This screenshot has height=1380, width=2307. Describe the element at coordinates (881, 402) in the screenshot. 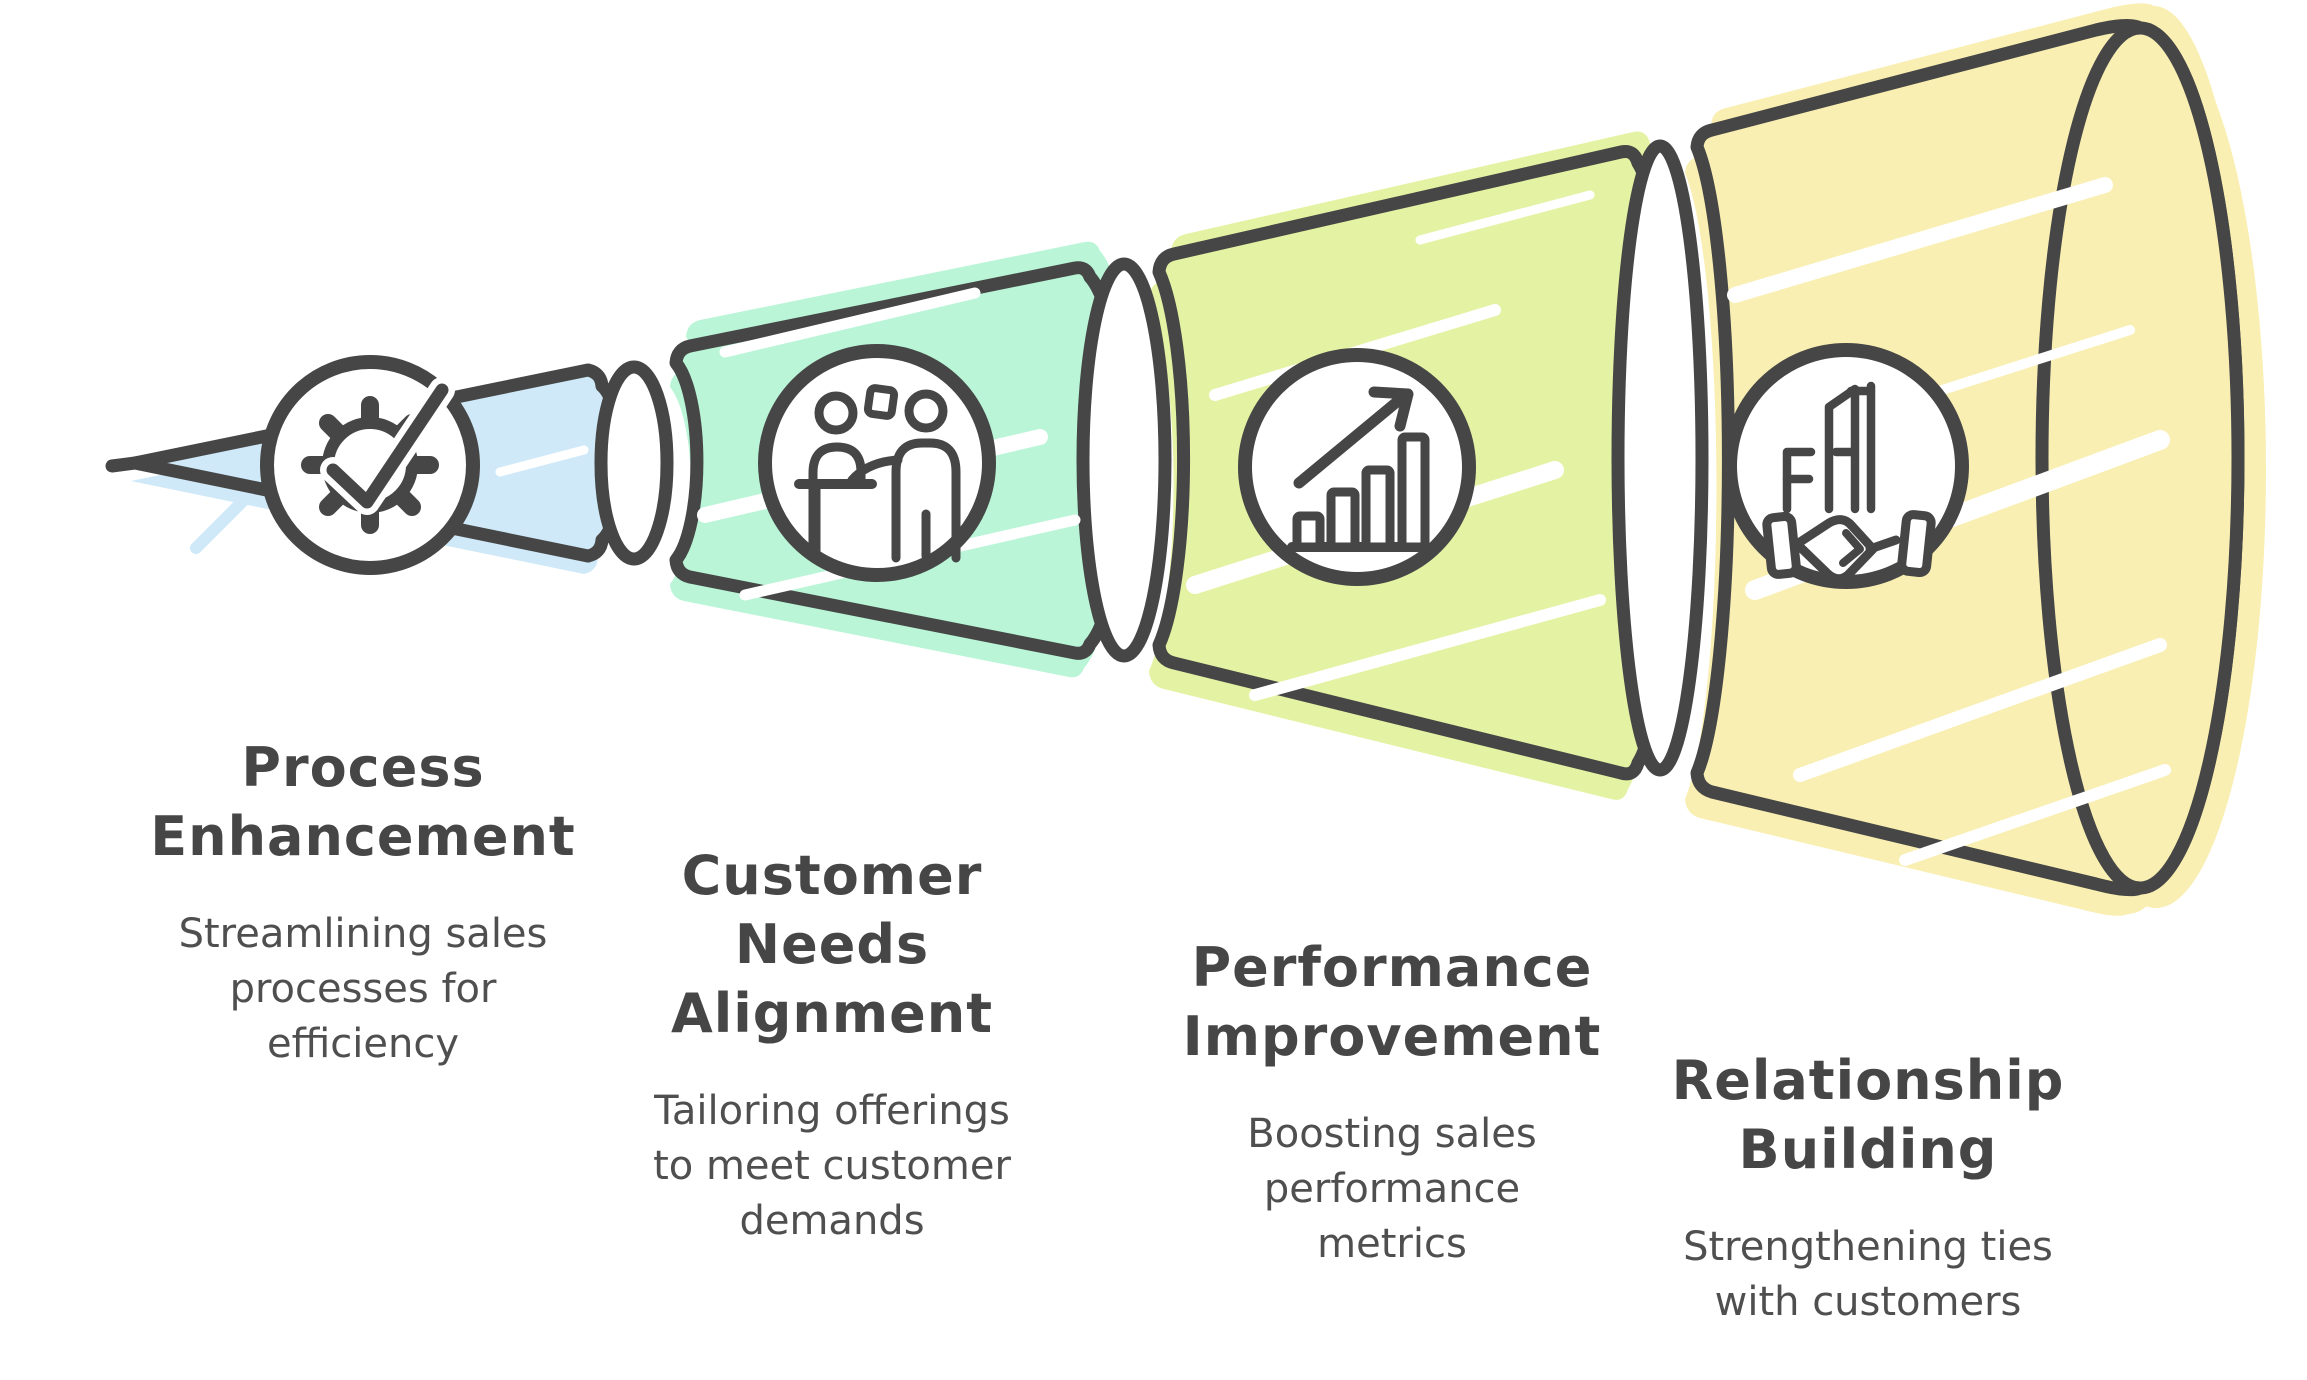

I see `speech-bubble` at that location.